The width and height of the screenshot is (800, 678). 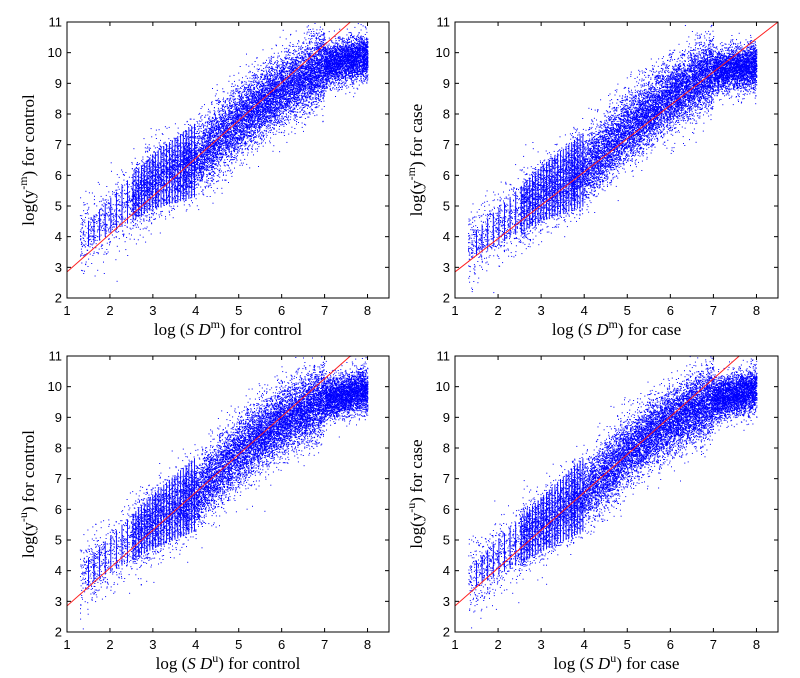 I want to click on x-axis-label: log (S Dm) for control, so click(x=228, y=328).